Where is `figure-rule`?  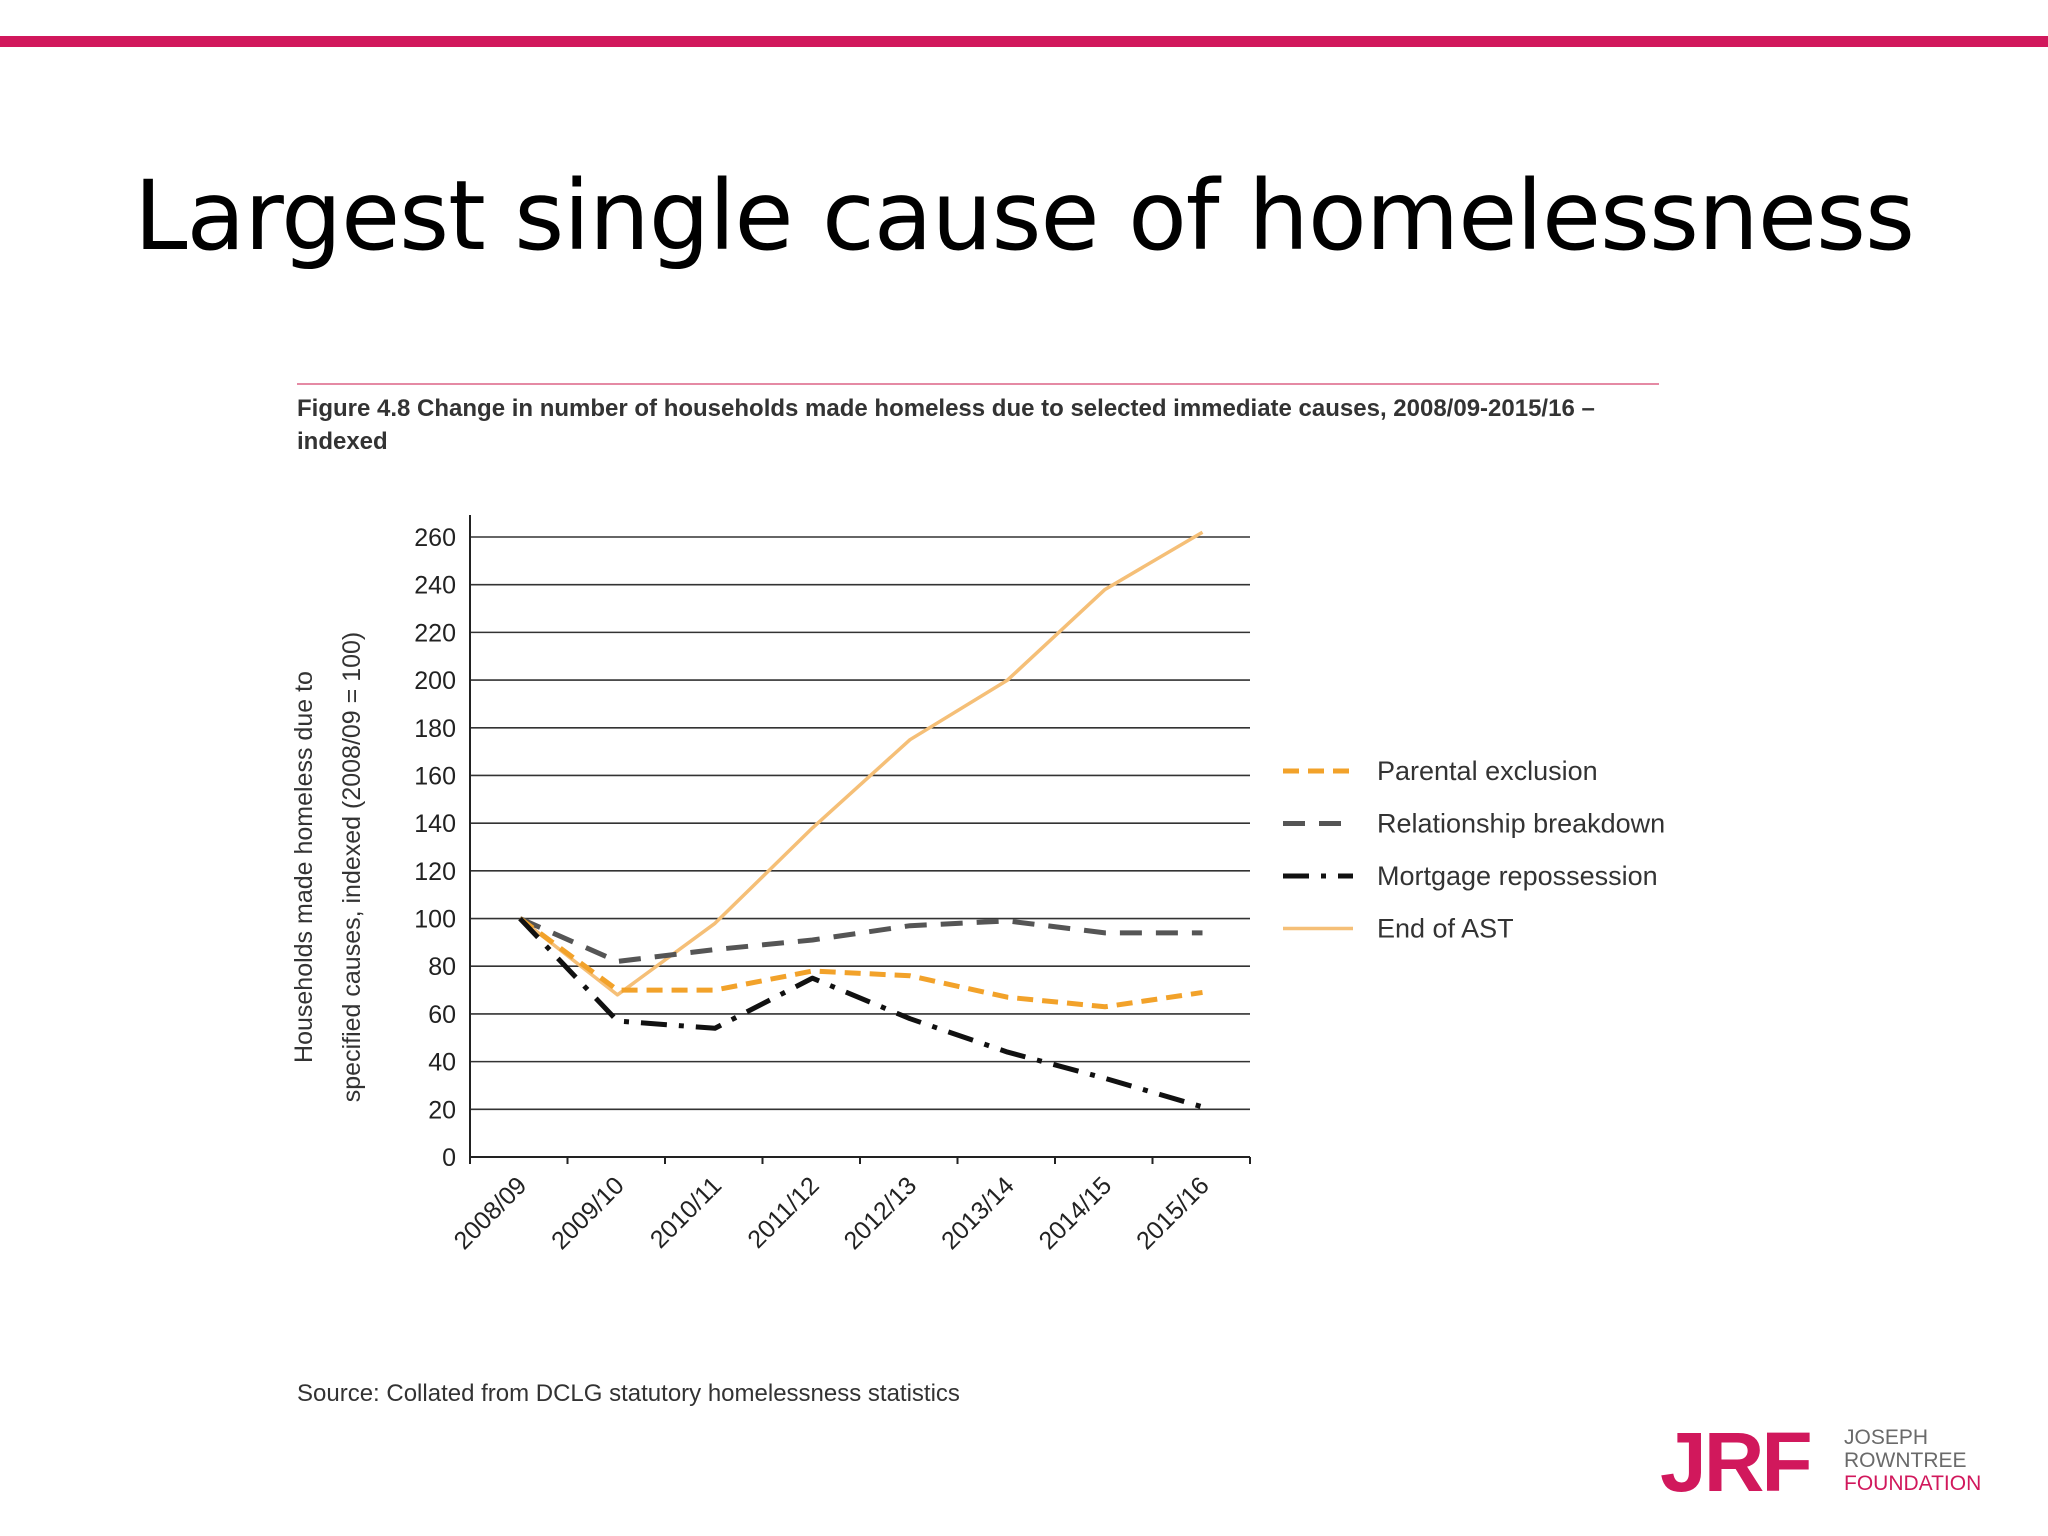 figure-rule is located at coordinates (978, 384).